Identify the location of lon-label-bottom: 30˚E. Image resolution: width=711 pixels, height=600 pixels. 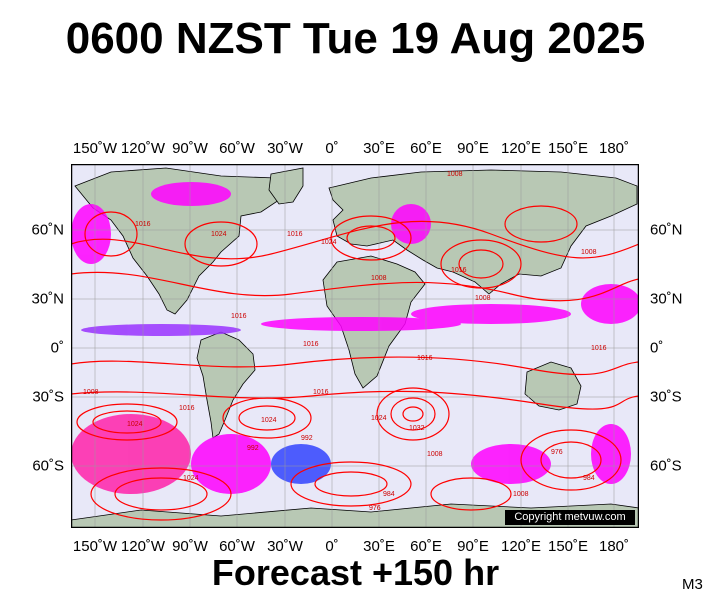
(379, 546).